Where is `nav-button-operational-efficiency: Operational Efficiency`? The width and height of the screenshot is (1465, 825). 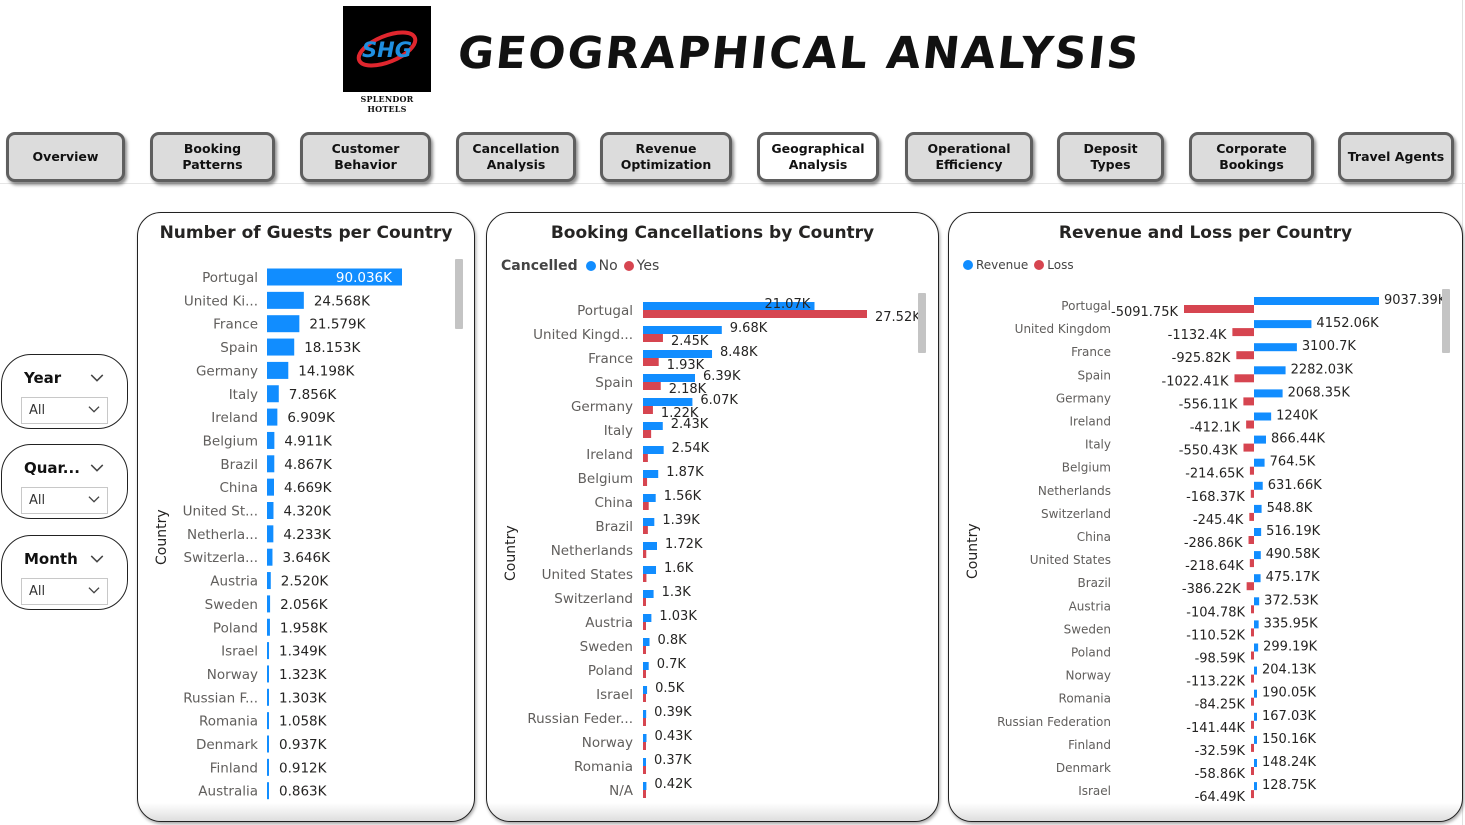
nav-button-operational-efficiency: Operational Efficiency is located at coordinates (969, 157).